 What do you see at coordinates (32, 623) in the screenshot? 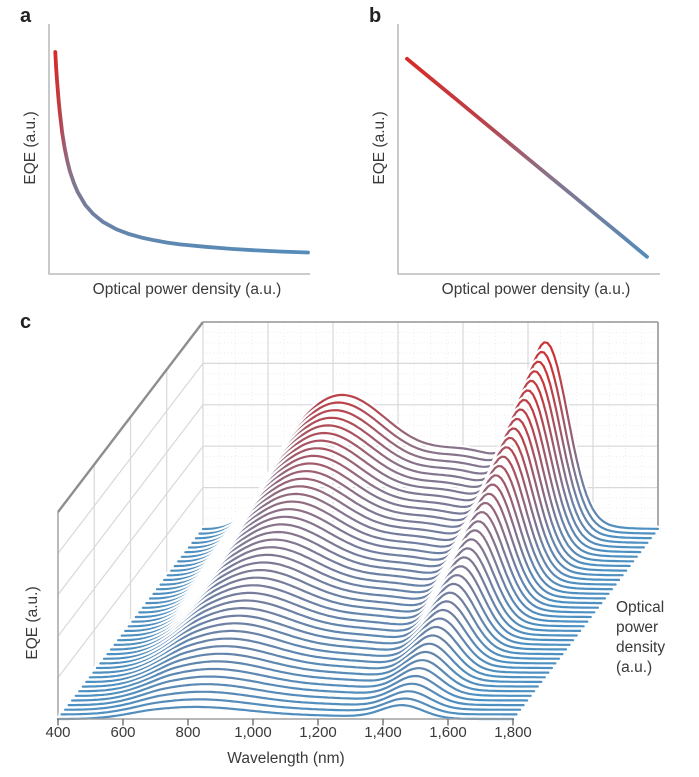
I see `panel-c-ylabel: EQE (a.u.)` at bounding box center [32, 623].